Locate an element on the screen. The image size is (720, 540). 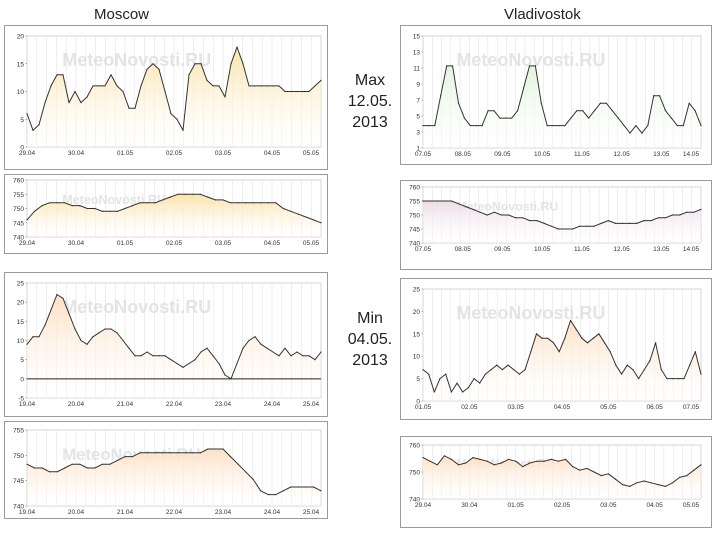
vladivostok-max-temp-xtick-2: 09.05 is located at coordinates (502, 154).